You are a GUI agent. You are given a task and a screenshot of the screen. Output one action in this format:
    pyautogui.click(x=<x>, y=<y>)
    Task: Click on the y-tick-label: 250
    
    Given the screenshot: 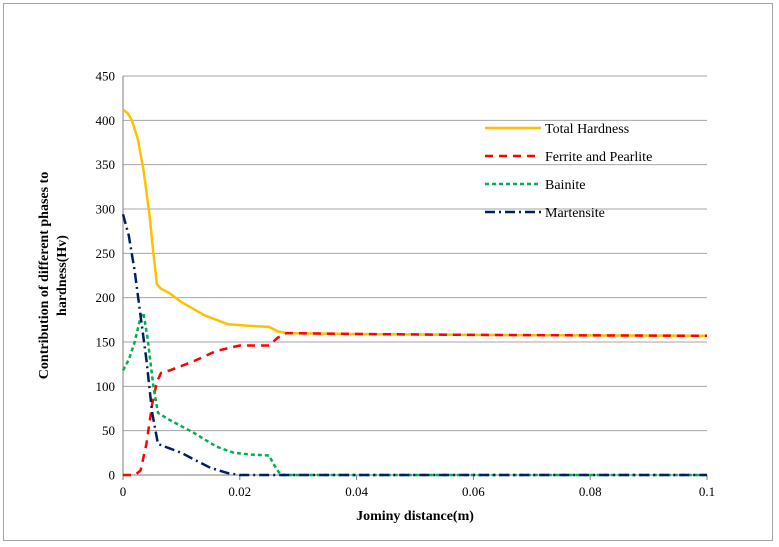 What is the action you would take?
    pyautogui.click(x=106, y=253)
    